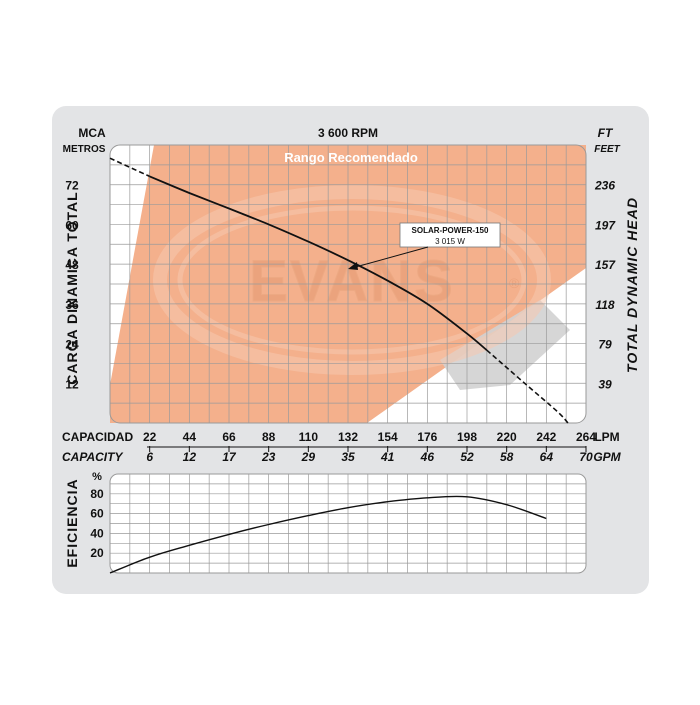 Image resolution: width=700 pixels, height=705 pixels. Describe the element at coordinates (72, 345) in the screenshot. I see `head-y-tick-label-m: 24` at that location.